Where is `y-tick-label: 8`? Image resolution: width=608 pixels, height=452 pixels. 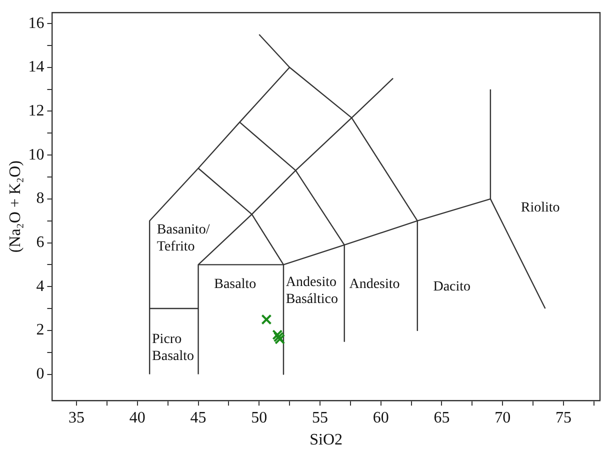
y-tick-label: 8 is located at coordinates (40, 199).